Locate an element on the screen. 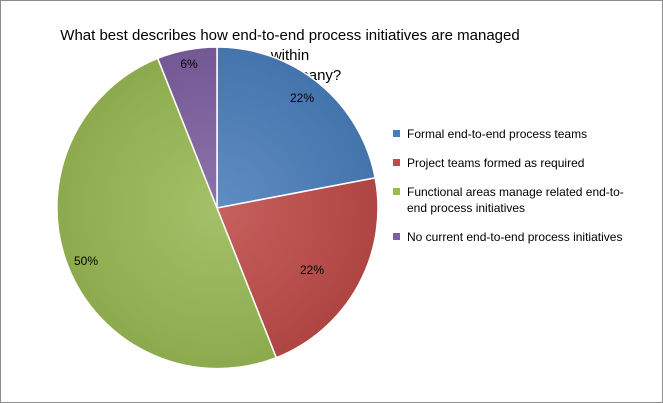 This screenshot has width=663, height=403. legend-label-formal-teams: Formal end-to-end process teams is located at coordinates (497, 134).